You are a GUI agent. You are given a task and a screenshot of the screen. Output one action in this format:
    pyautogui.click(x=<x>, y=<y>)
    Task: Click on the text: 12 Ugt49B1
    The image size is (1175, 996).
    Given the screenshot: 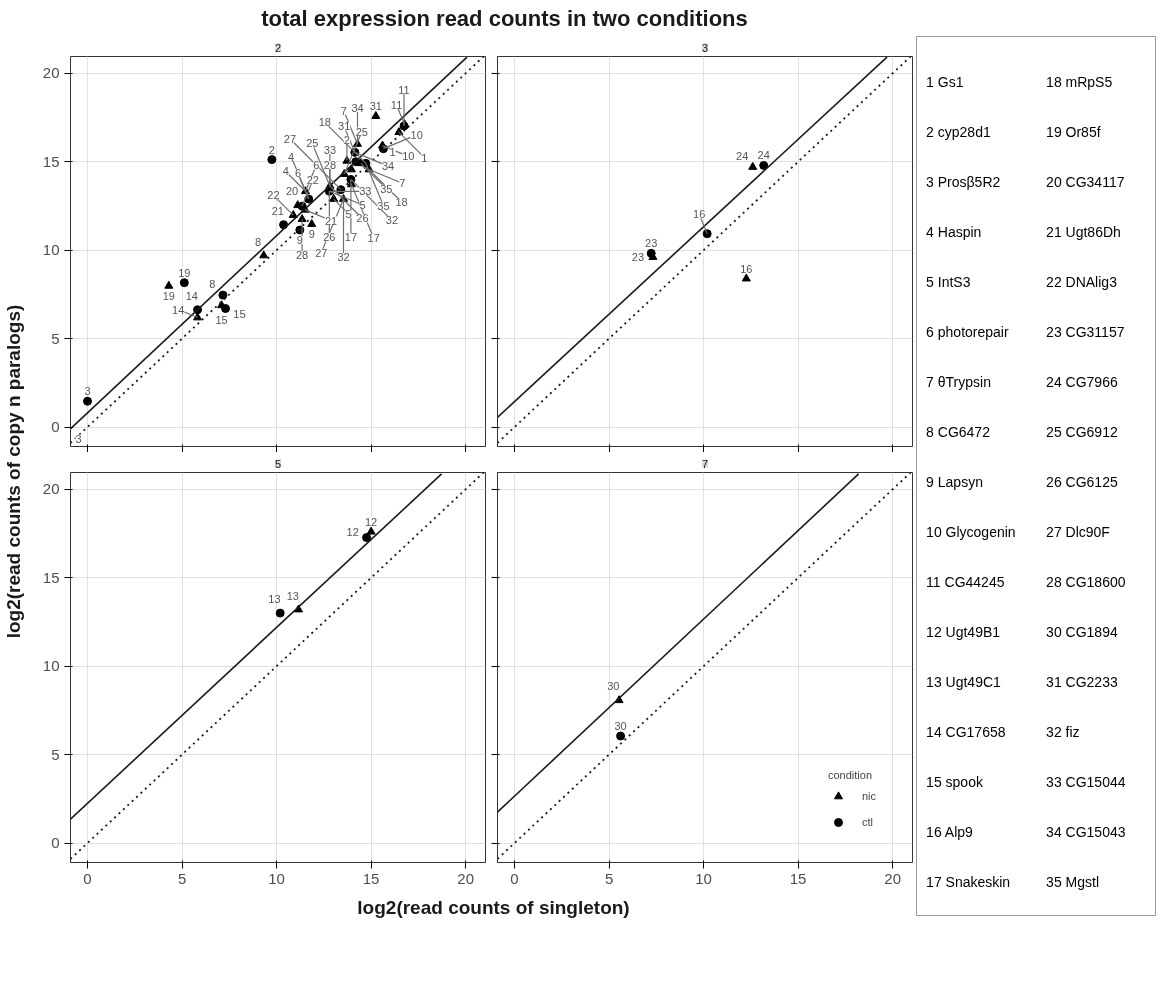 What is the action you would take?
    pyautogui.click(x=963, y=631)
    